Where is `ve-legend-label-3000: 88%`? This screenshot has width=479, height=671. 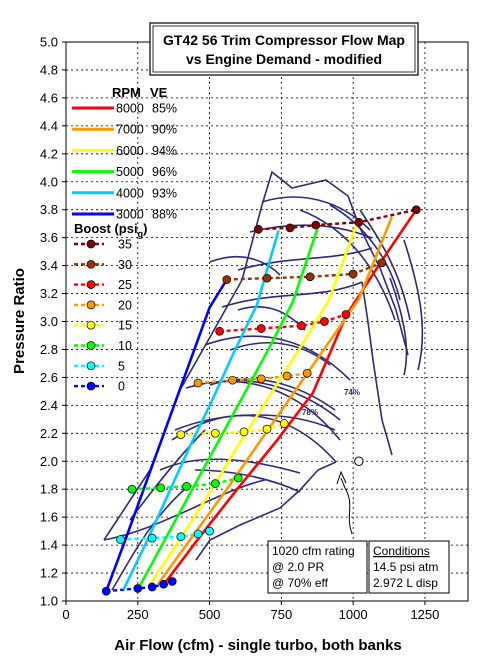 ve-legend-label-3000: 88% is located at coordinates (164, 215).